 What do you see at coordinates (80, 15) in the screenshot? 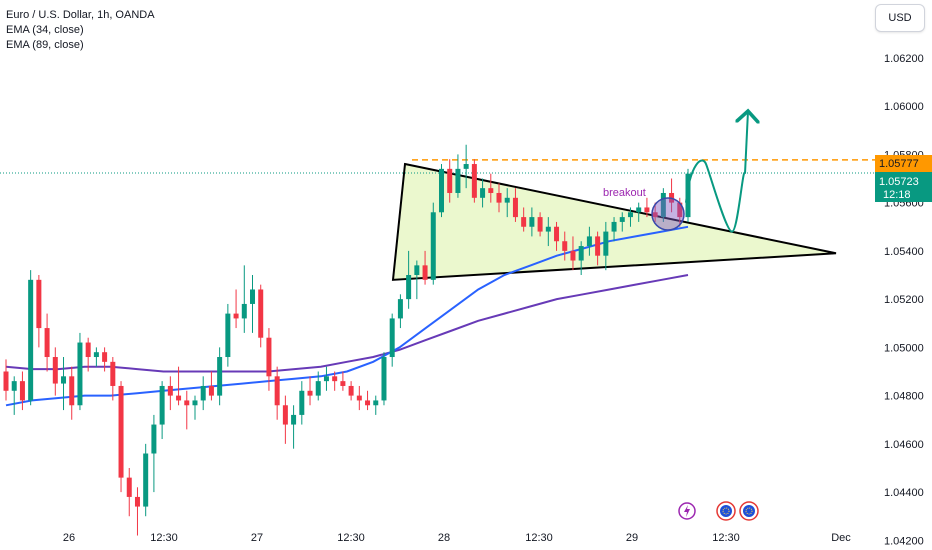
I see `symbol-title: Euro / U.S. Dollar, 1h, OANDA` at bounding box center [80, 15].